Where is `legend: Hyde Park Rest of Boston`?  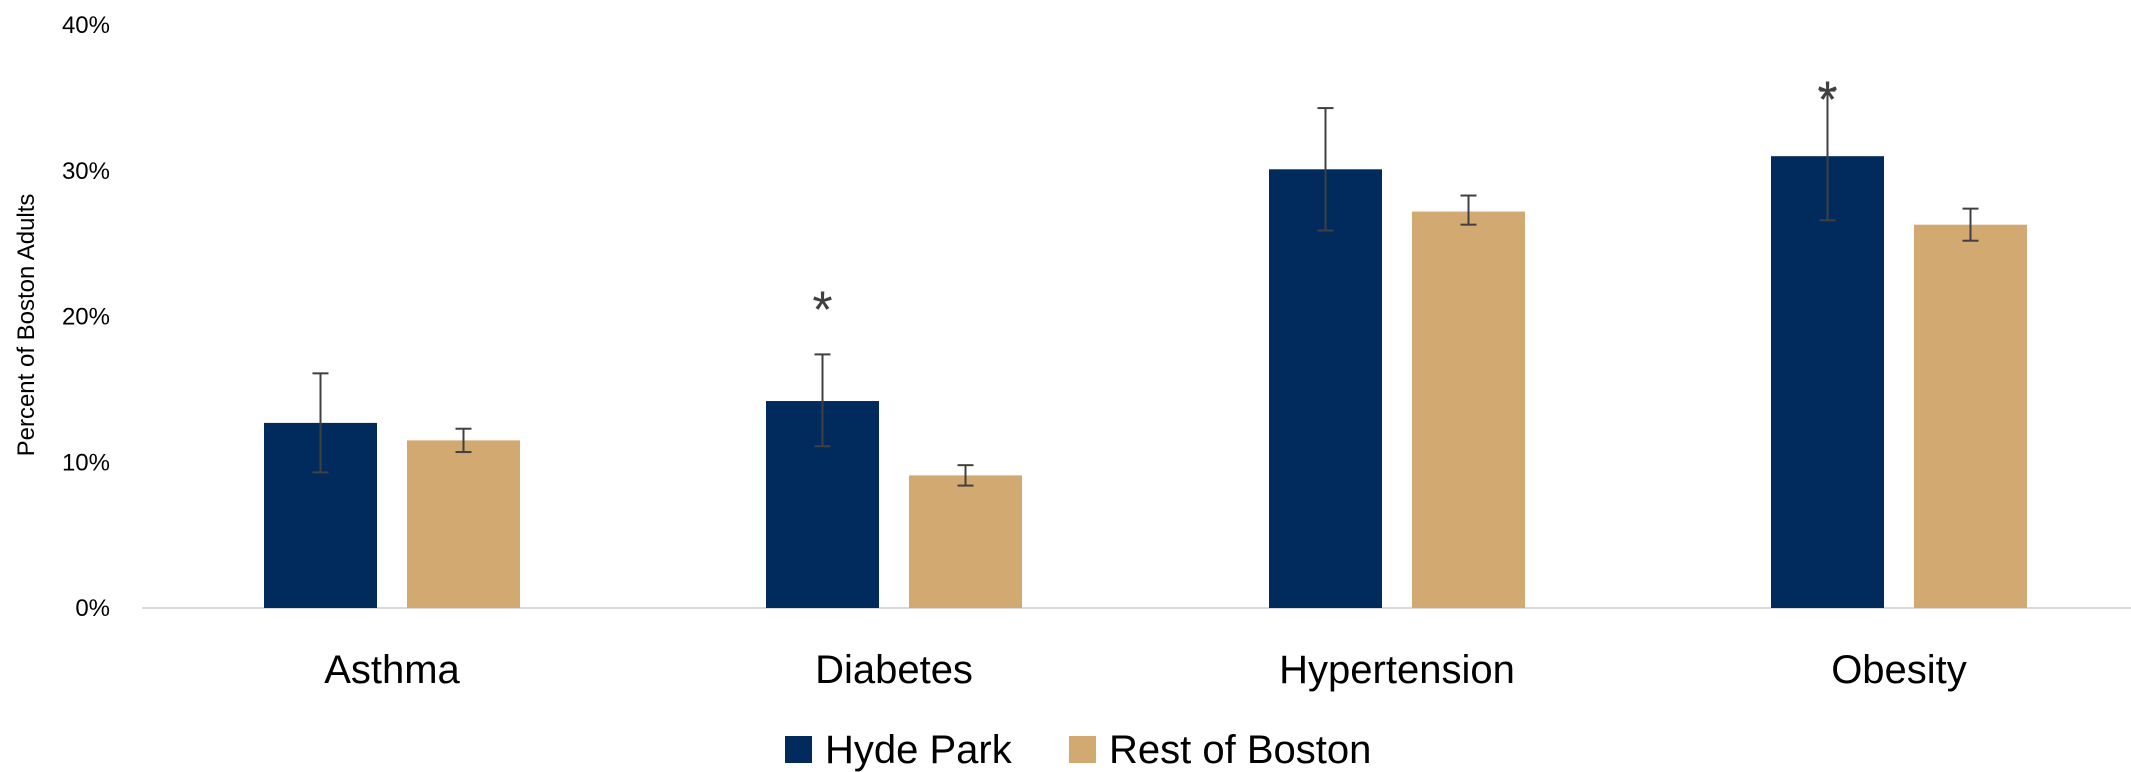 legend: Hyde Park Rest of Boston is located at coordinates (1078, 750).